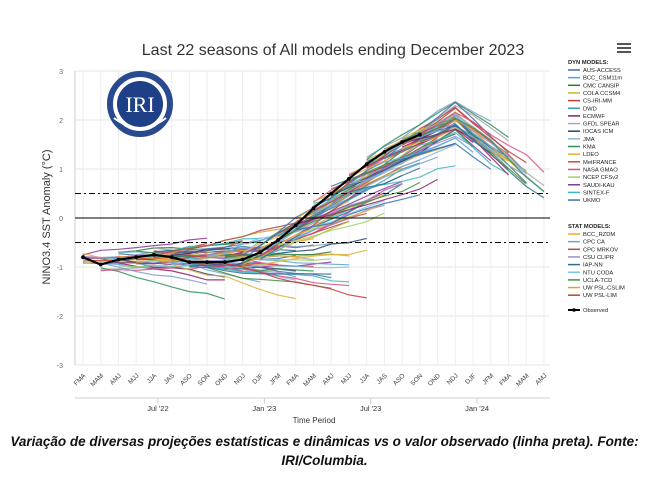 The image size is (649, 480). What do you see at coordinates (588, 63) in the screenshot?
I see `legend-dyn-header: DYN MODELS:` at bounding box center [588, 63].